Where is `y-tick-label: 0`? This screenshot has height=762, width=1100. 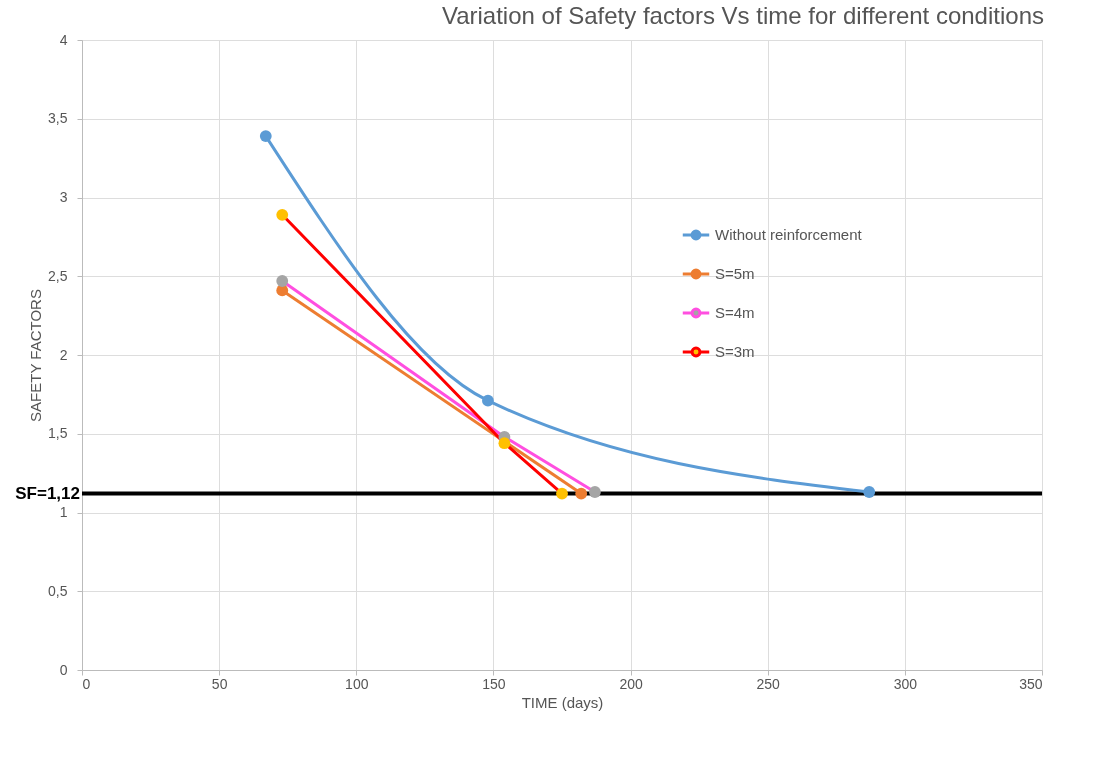 y-tick-label: 0 is located at coordinates (63, 669).